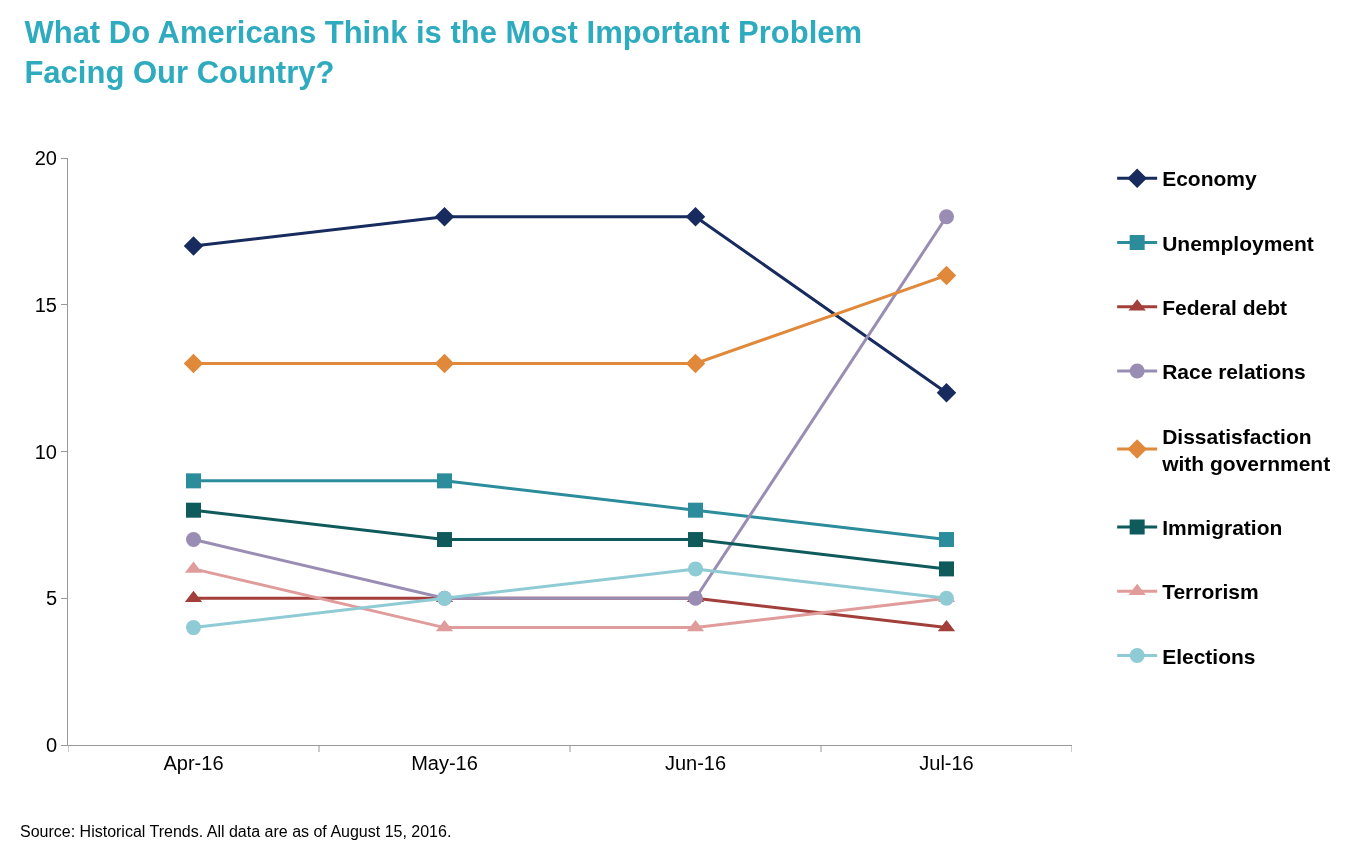 Image resolution: width=1358 pixels, height=859 pixels. Describe the element at coordinates (1238, 243) in the screenshot. I see `legend-label: Unemployment` at that location.